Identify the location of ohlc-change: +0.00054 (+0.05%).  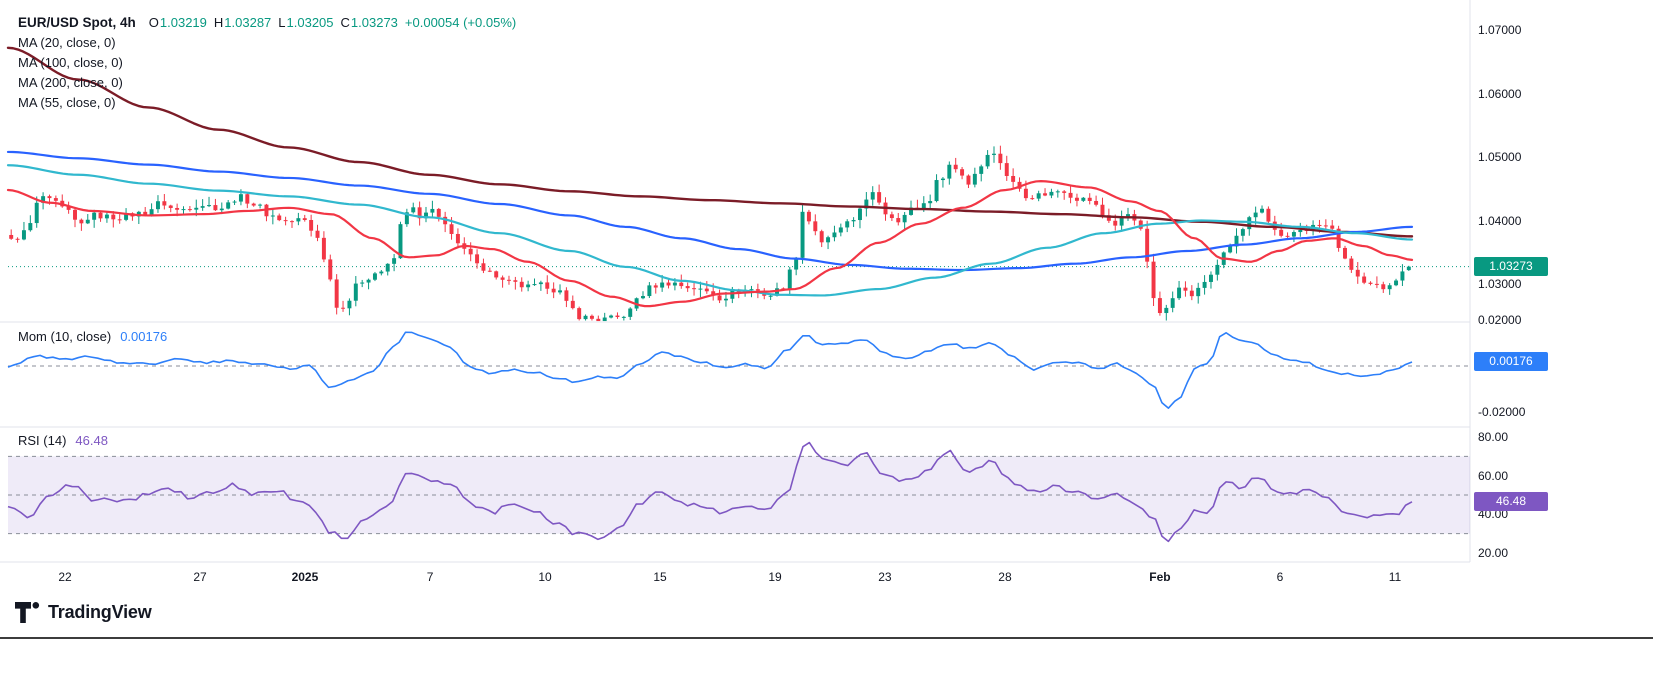
(460, 22).